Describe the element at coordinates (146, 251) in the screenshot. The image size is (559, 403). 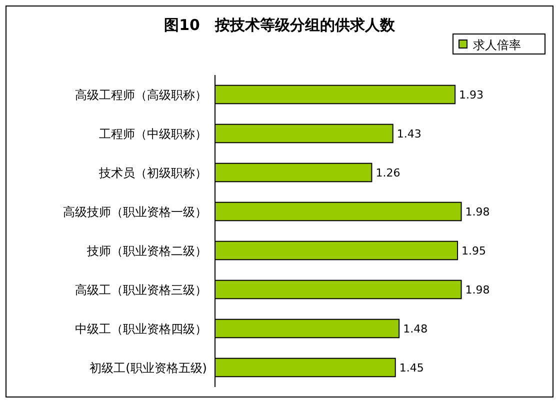
I see `y-tick-label: 技师（职业资格二级）` at that location.